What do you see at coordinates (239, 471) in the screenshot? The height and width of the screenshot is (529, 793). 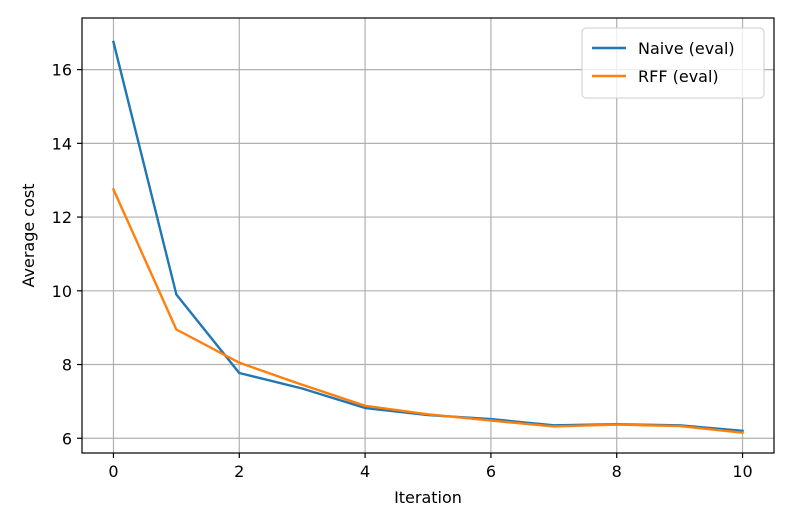 I see `x-tick-label: 2` at bounding box center [239, 471].